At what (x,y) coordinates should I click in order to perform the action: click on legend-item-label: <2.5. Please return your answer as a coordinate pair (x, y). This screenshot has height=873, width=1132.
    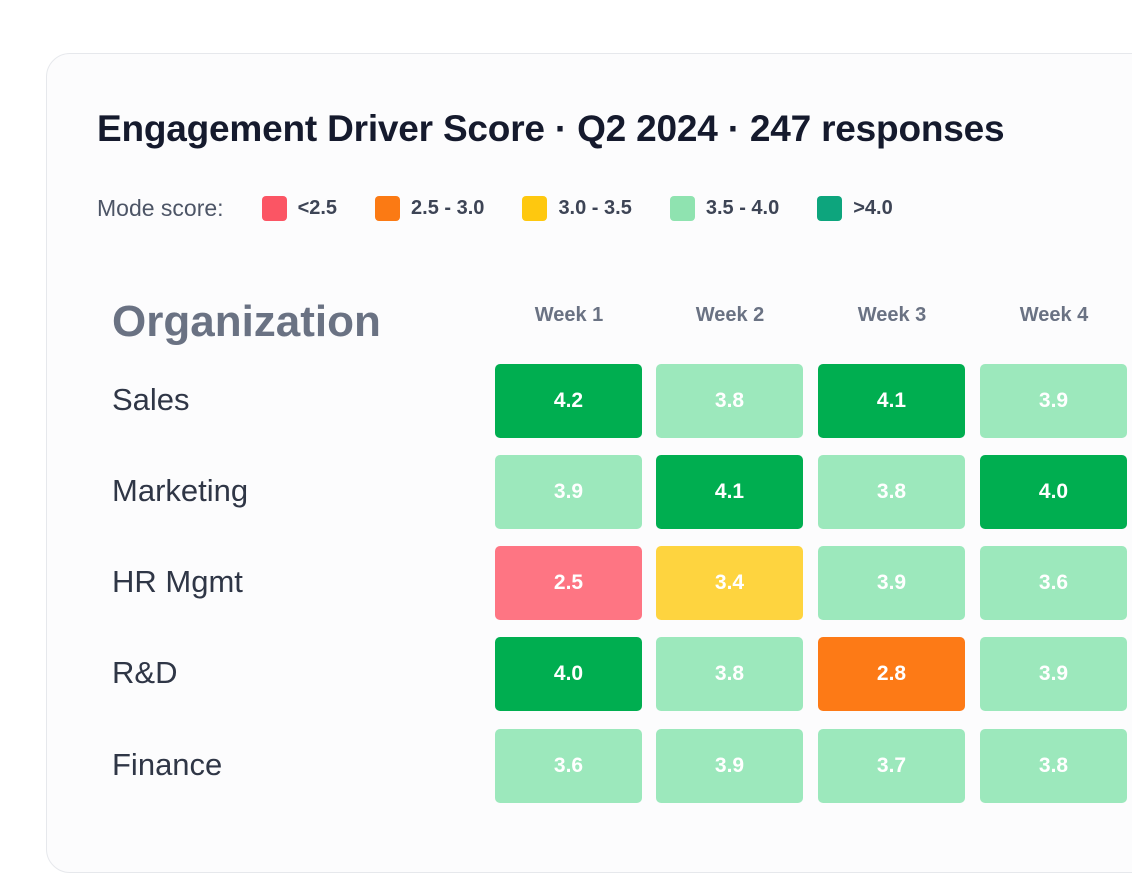
    Looking at the image, I should click on (317, 207).